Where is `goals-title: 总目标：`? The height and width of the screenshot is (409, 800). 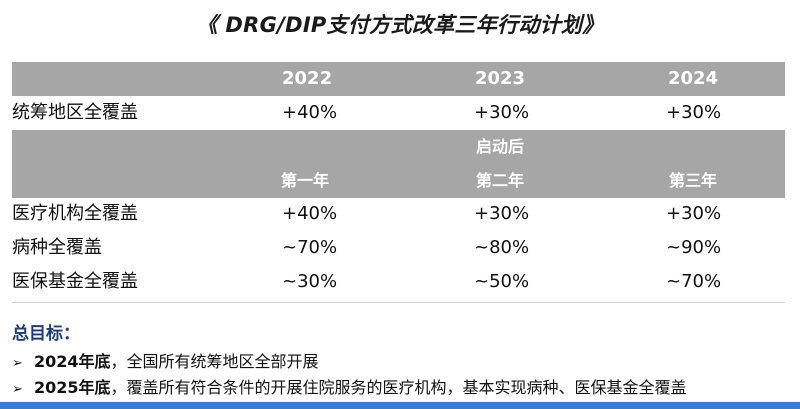
goals-title: 总目标： is located at coordinates (46, 334).